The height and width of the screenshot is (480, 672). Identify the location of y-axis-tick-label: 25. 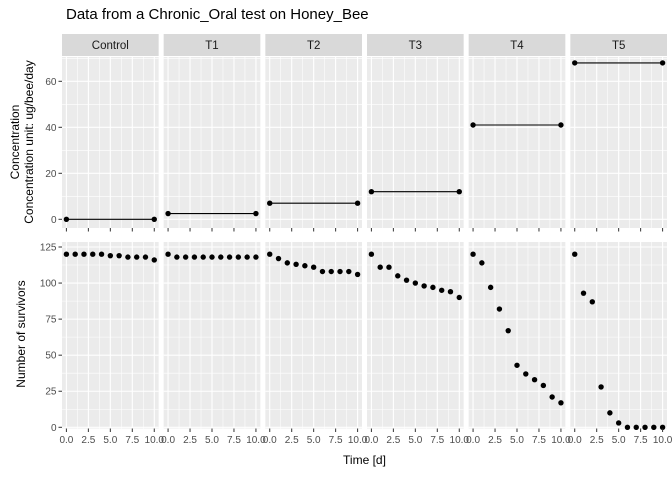
(51, 392).